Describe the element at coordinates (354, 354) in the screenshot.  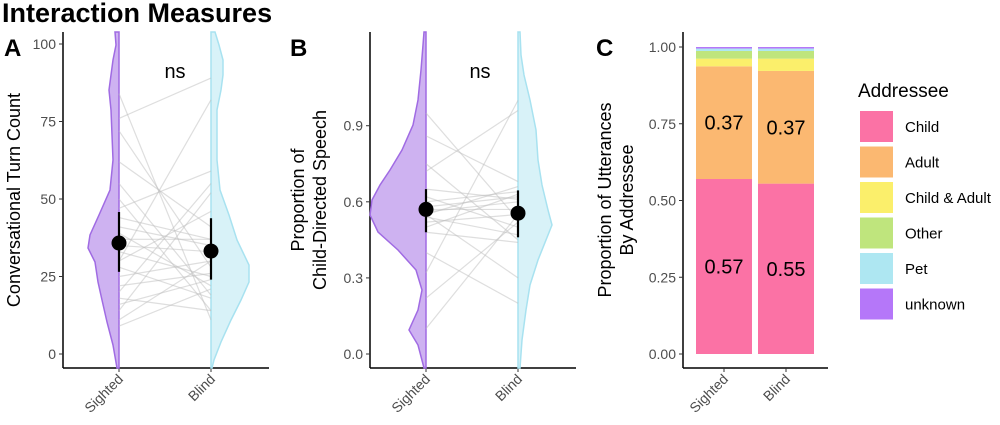
I see `panel-b-ytick-label: 0.0` at that location.